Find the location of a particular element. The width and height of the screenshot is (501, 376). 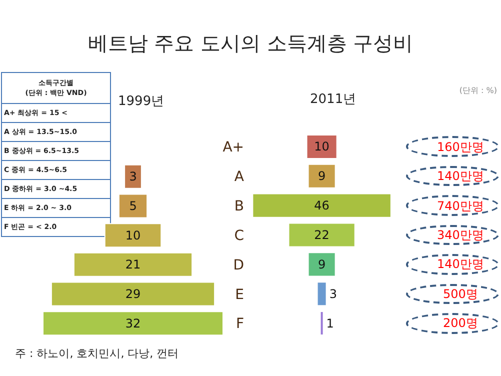

text: 200명 is located at coordinates (460, 323).